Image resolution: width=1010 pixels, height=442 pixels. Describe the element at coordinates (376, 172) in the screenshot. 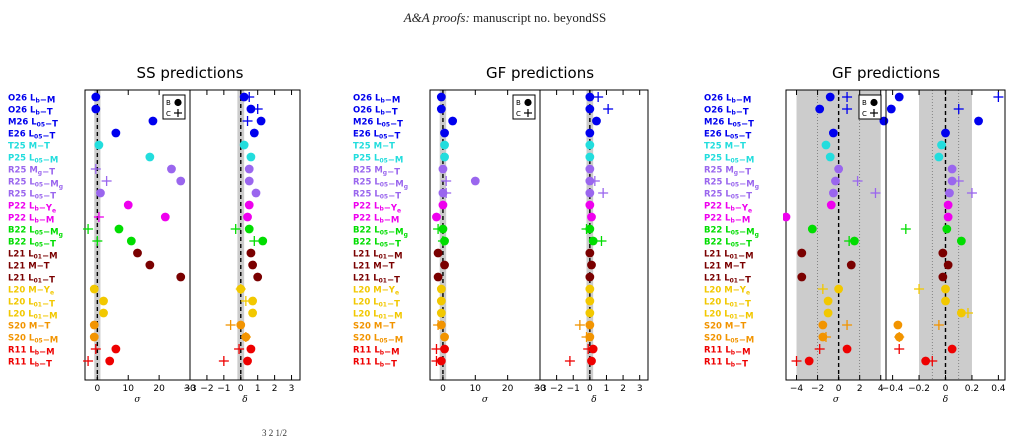

I see `row-label: R25 Mg−T` at that location.